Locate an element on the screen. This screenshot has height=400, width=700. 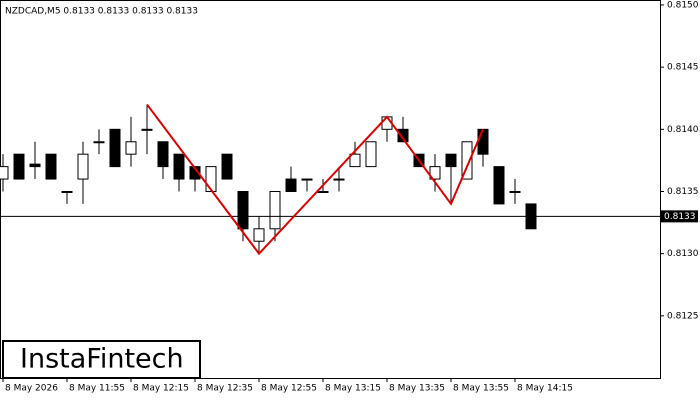
x-tick-label: 8 May 13:15 is located at coordinates (353, 389).